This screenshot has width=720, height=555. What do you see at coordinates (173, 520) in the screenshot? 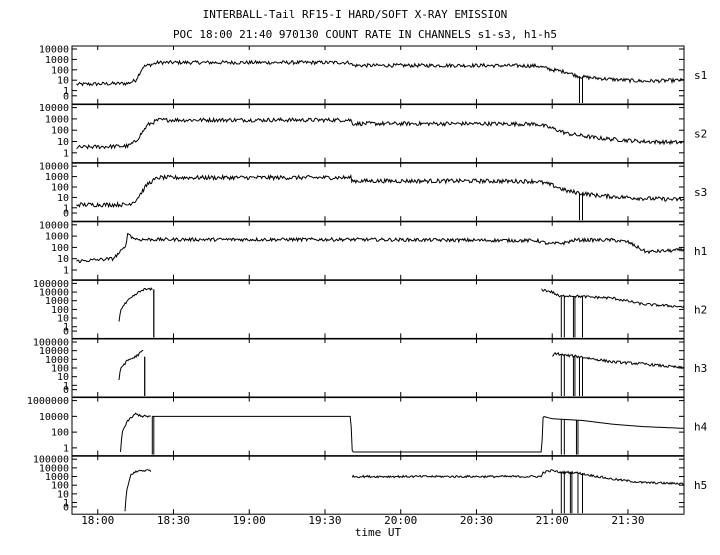
I see `x-tick-label: 18:30` at bounding box center [173, 520].